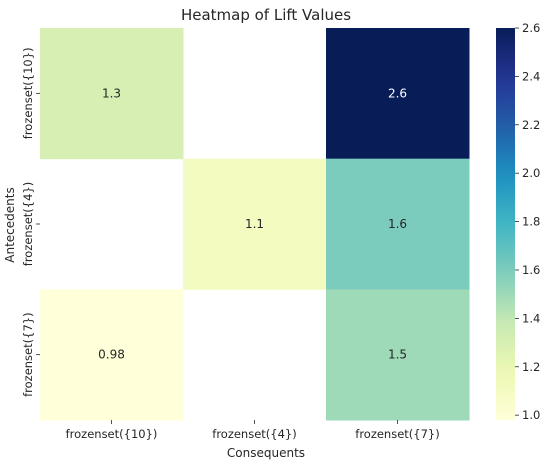 The image size is (550, 470). I want to click on x-tick-label: frozenset({7}), so click(397, 434).